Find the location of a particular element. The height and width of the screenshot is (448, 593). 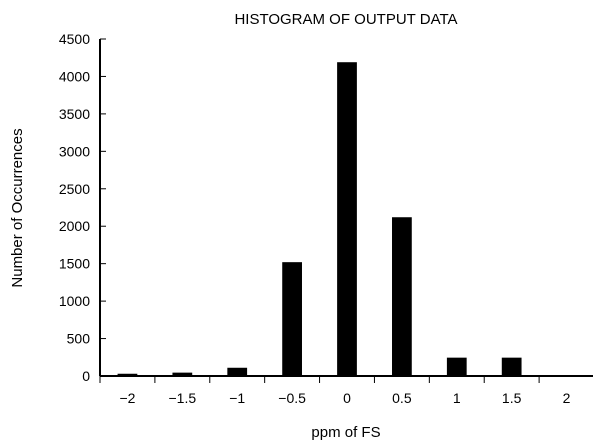

x-tick-label: −1 is located at coordinates (237, 398).